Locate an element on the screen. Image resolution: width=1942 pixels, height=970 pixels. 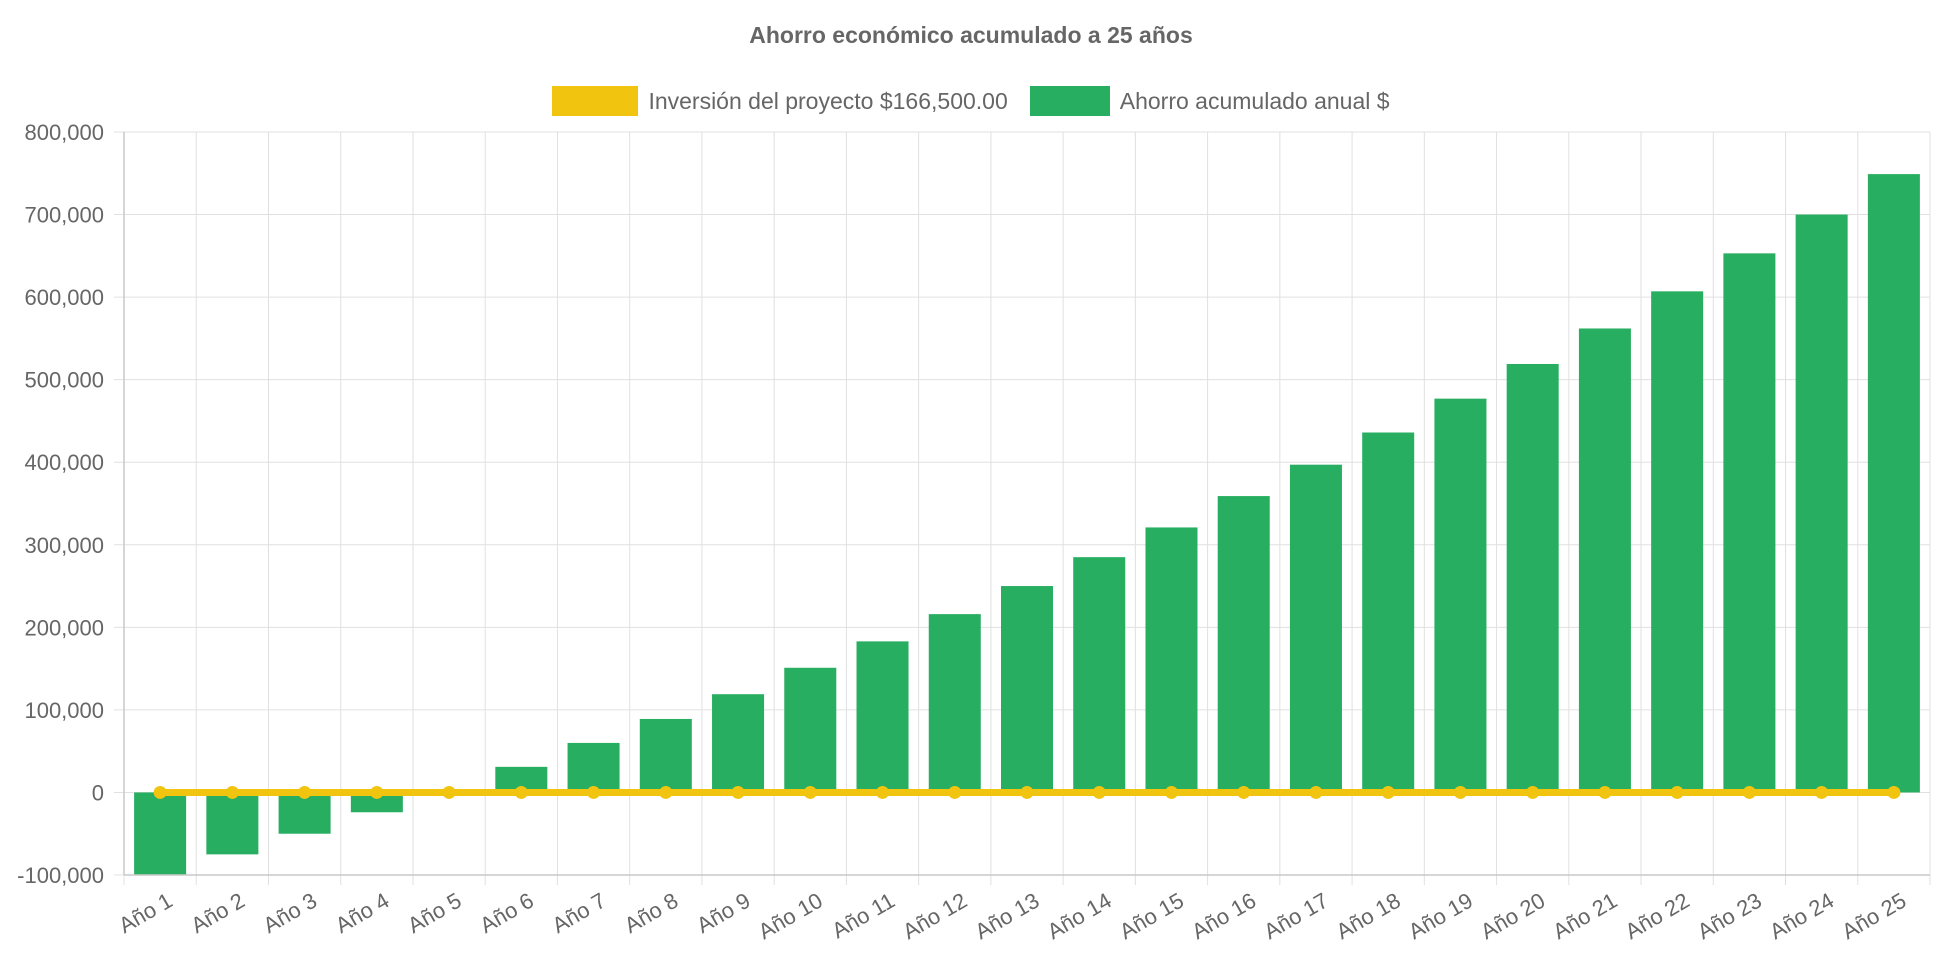
x-tick-label: Año 4 is located at coordinates (362, 913).